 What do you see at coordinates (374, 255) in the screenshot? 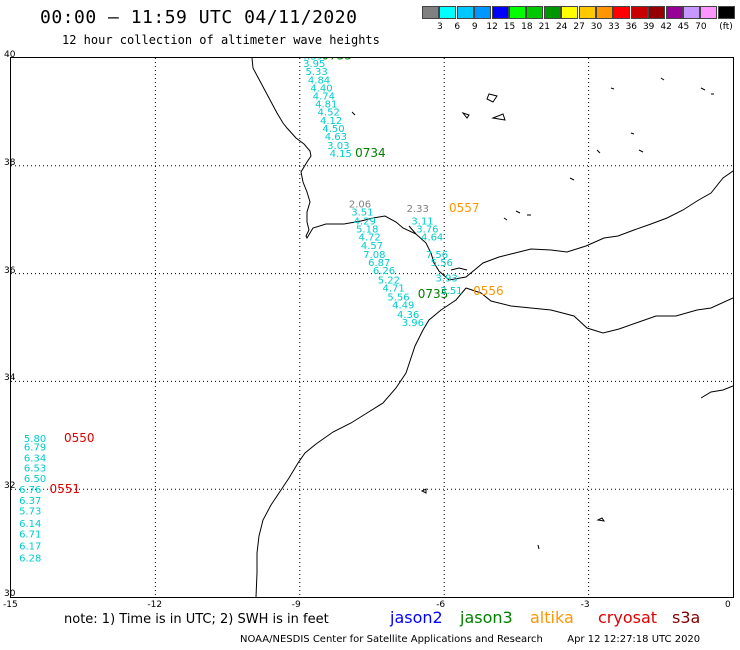
I see `wave-height-value: 7.08` at bounding box center [374, 255].